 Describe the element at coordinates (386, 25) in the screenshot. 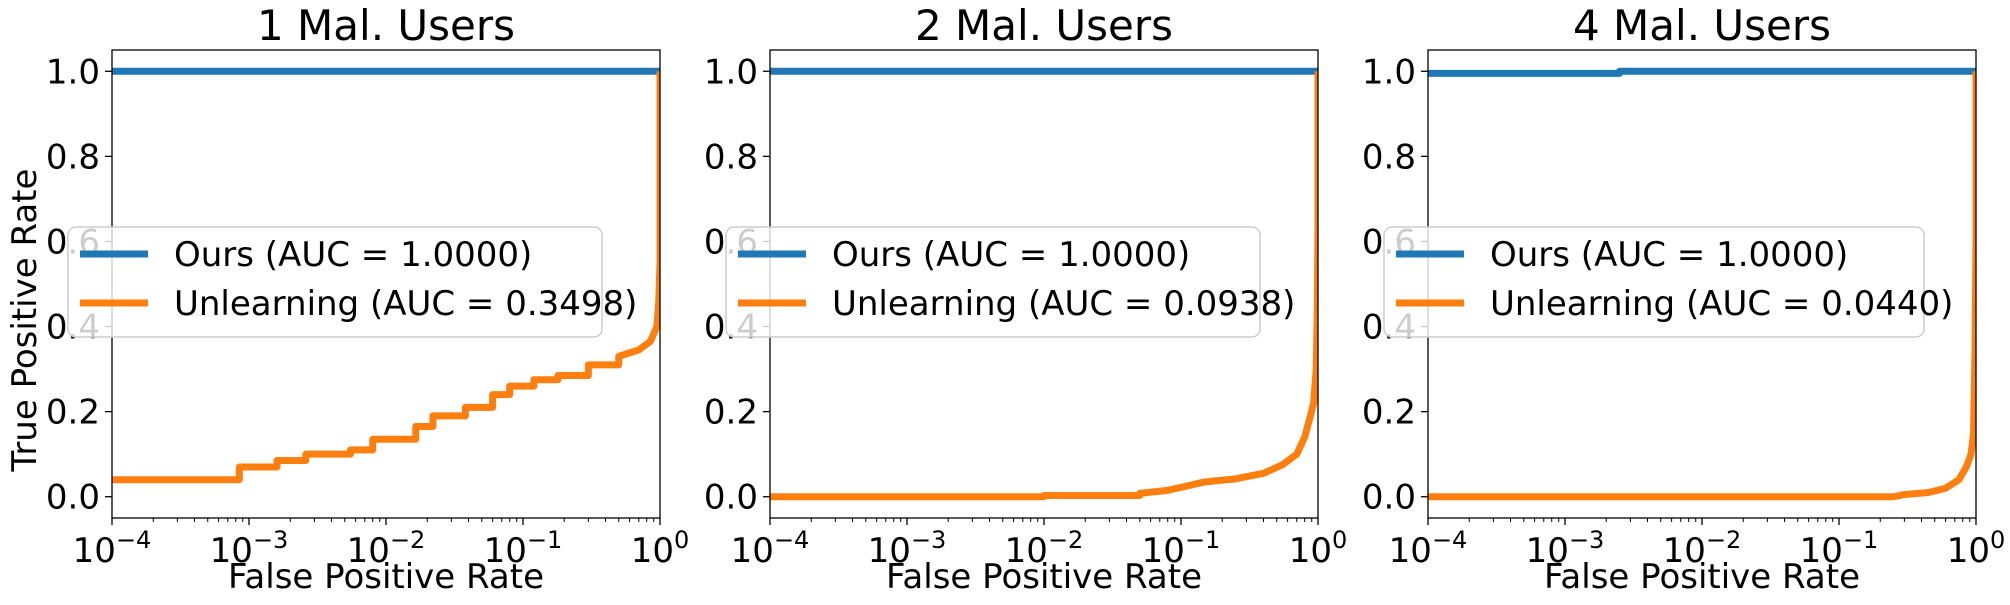

I see `subplot-title: 1 Mal. Users` at that location.